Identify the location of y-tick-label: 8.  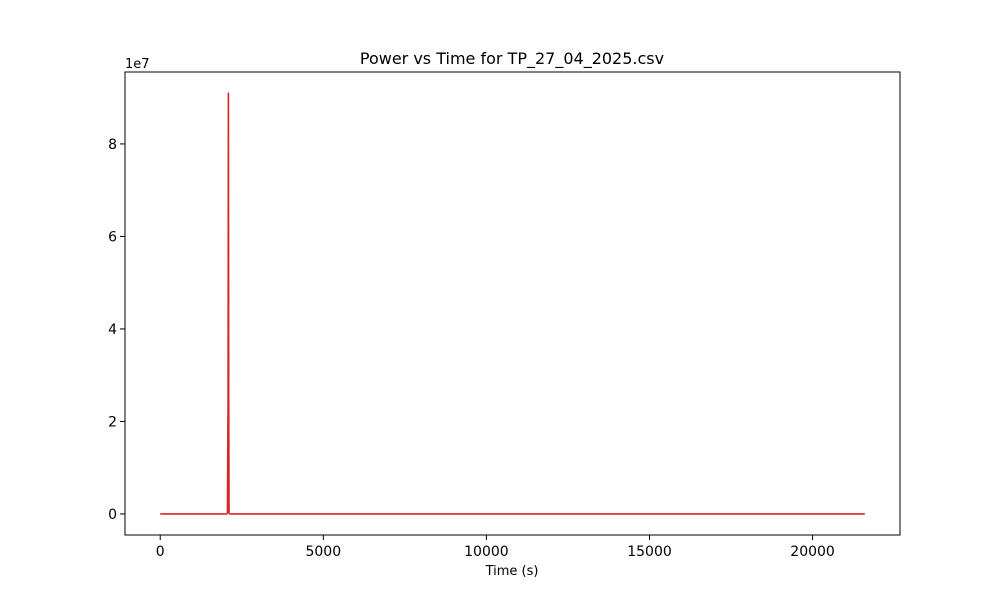
(112, 145).